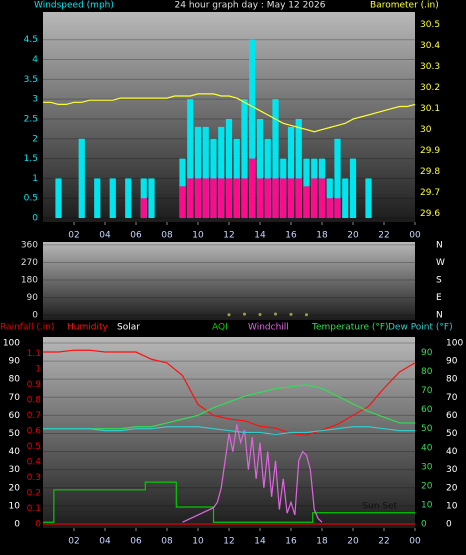 The width and height of the screenshot is (466, 555). What do you see at coordinates (34, 385) in the screenshot?
I see `y3-tick-label: 0.9` at bounding box center [34, 385].